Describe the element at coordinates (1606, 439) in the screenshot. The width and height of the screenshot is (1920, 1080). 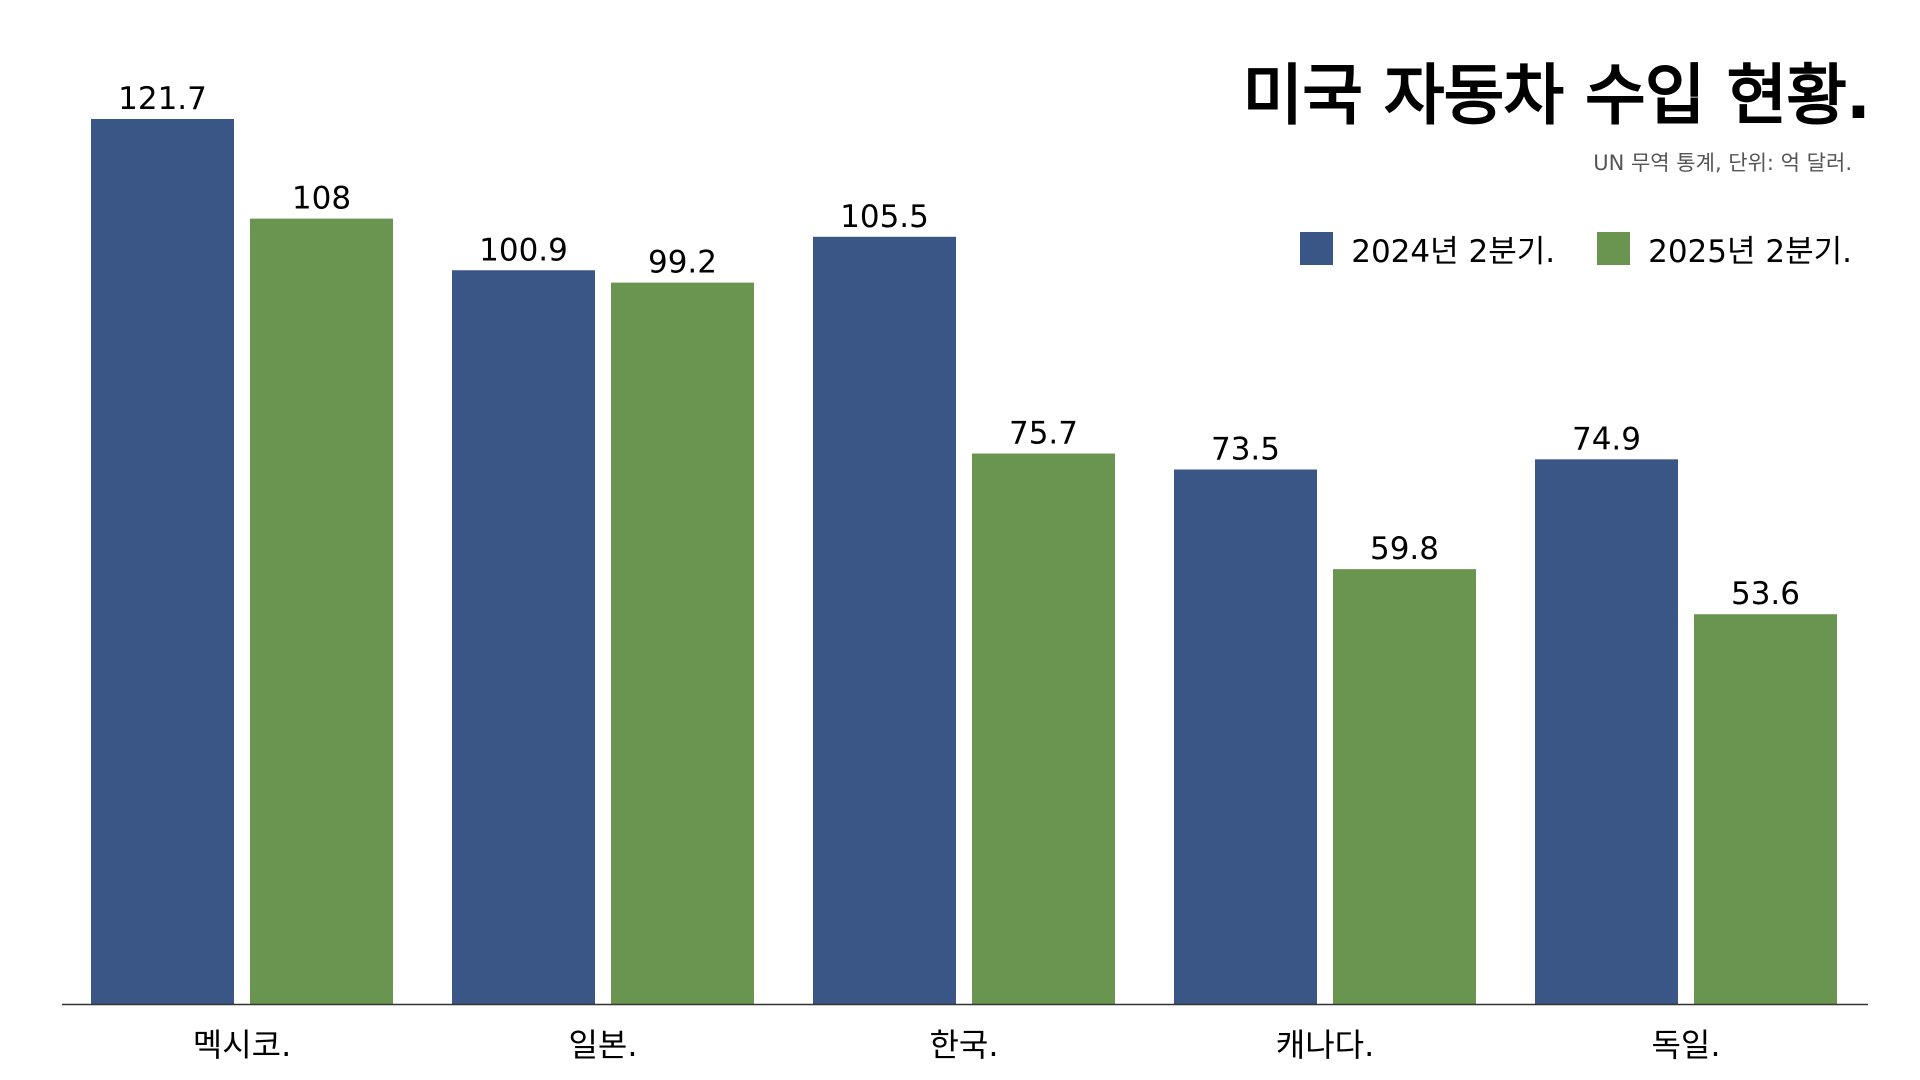
I see `value-label-germany-2024-q2: 74.9` at that location.